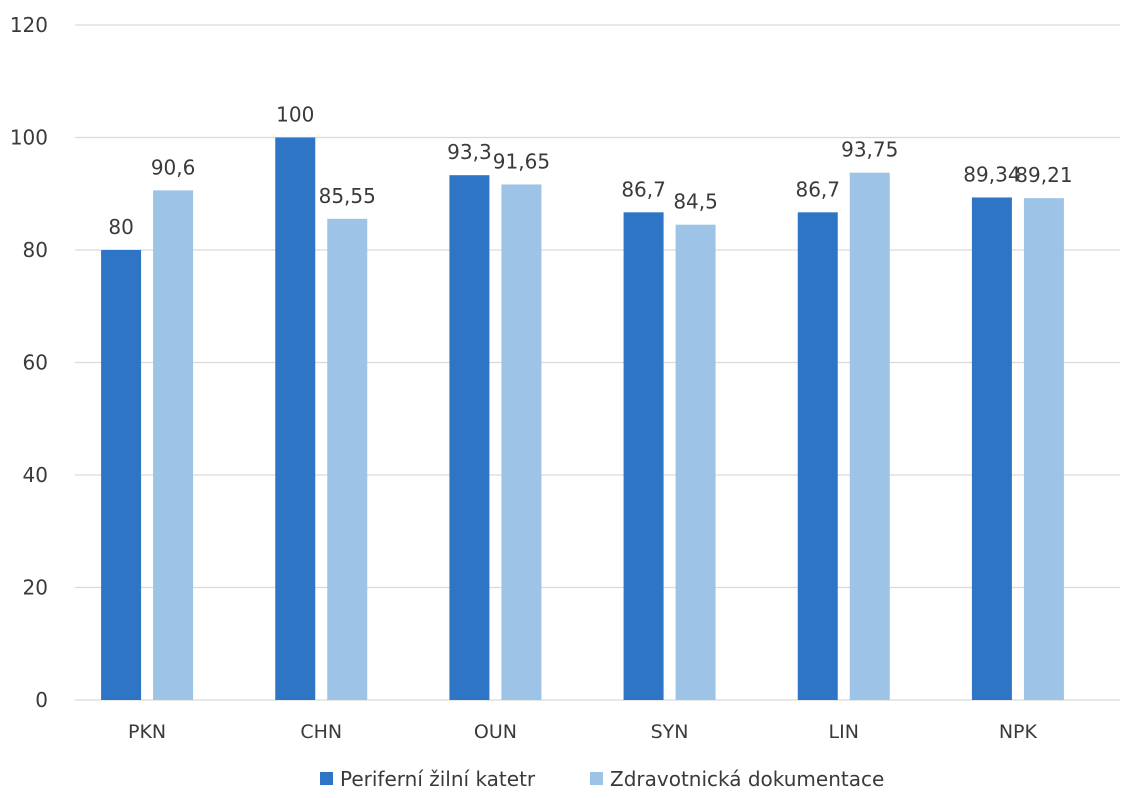 The width and height of the screenshot is (1133, 798). What do you see at coordinates (521, 161) in the screenshot?
I see `data-label: 91,65` at bounding box center [521, 161].